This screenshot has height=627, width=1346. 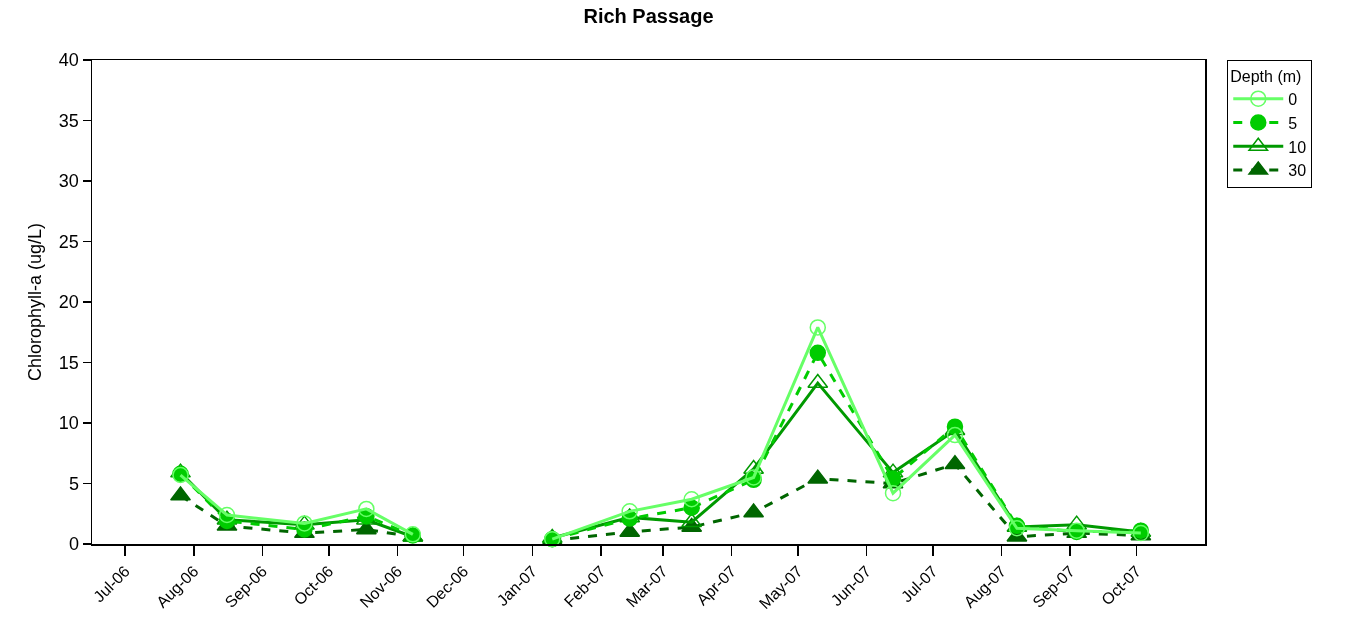 I want to click on legend-label: 10, so click(x=1297, y=147).